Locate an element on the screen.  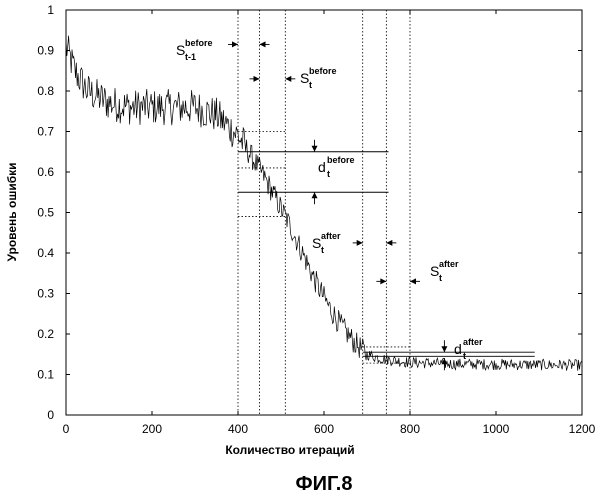
x-tick-label: 0 is located at coordinates (66, 429).